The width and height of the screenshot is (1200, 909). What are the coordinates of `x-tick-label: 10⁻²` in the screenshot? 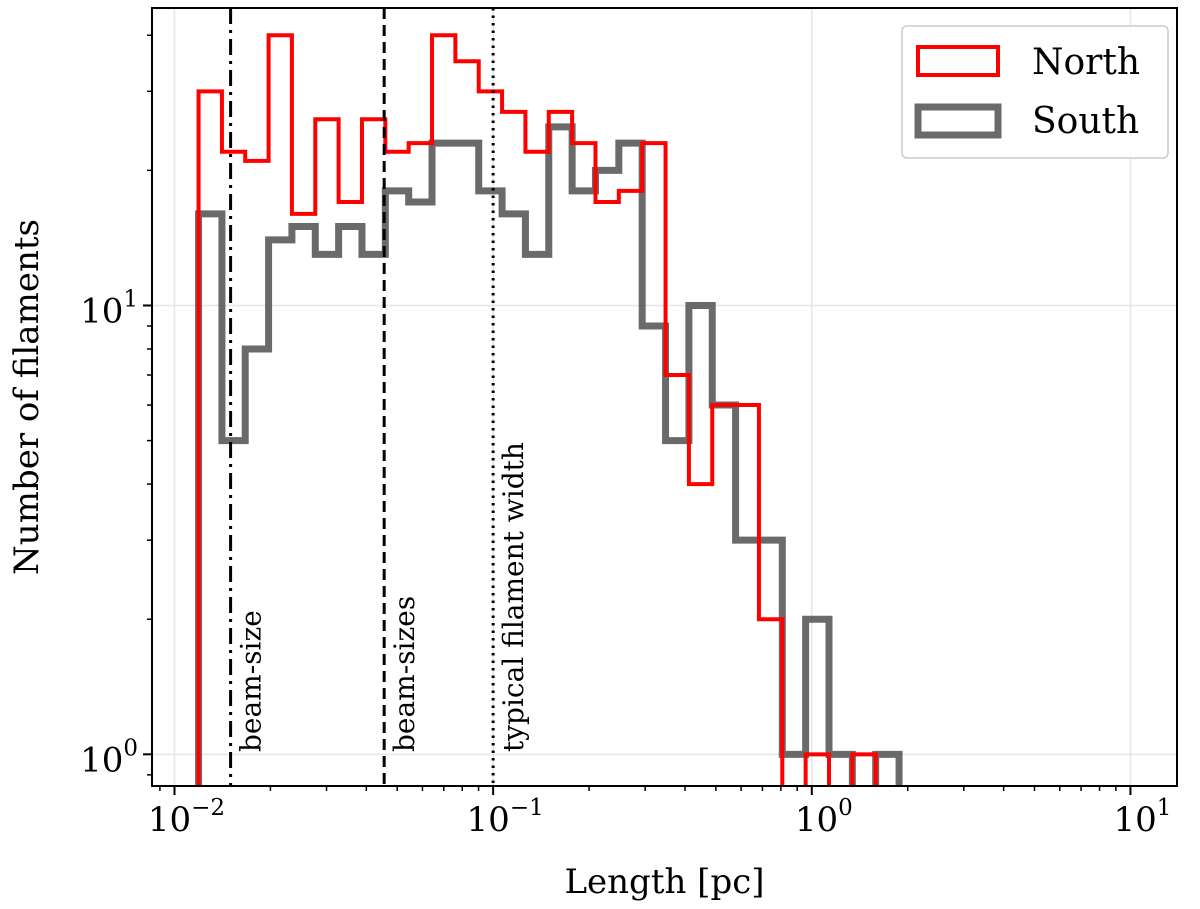 It's located at (186, 817).